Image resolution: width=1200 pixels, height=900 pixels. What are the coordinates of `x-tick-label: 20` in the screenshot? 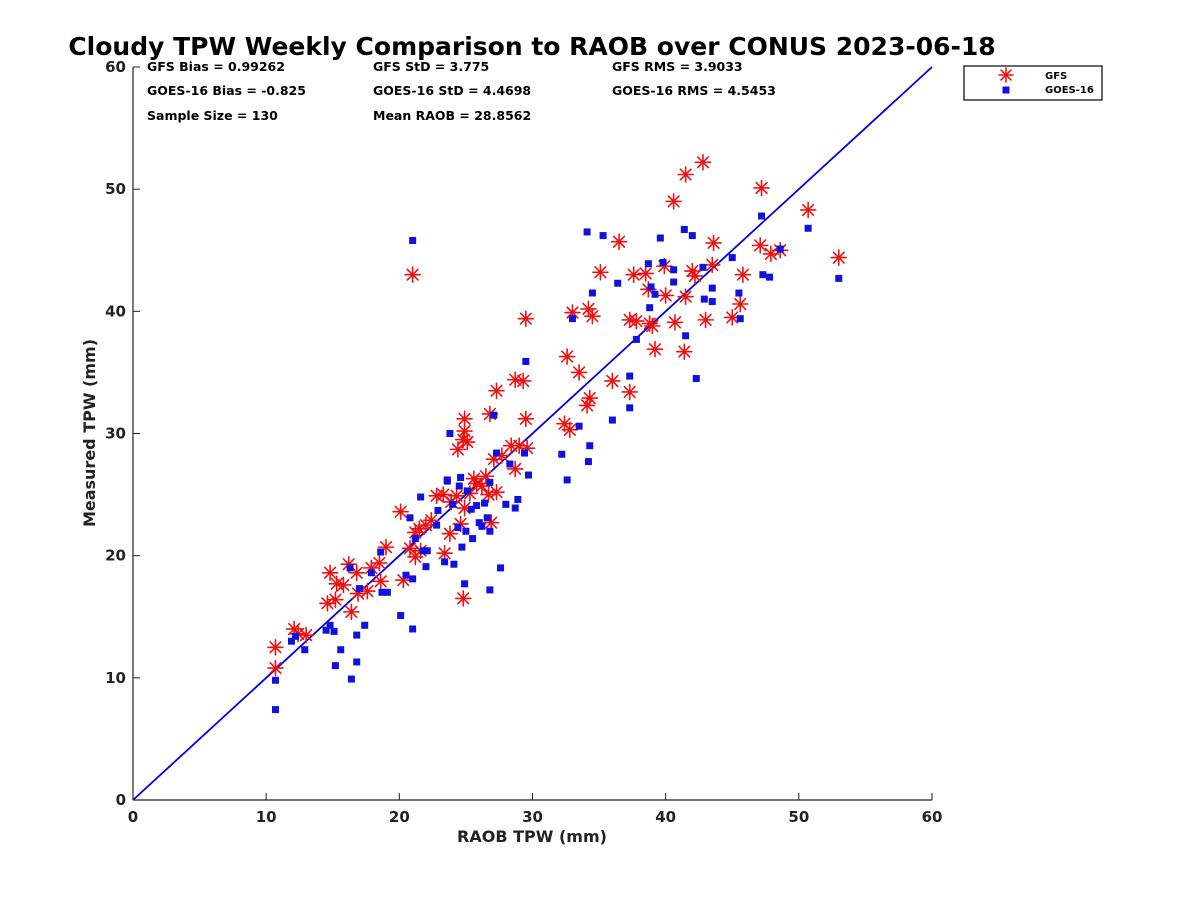 It's located at (399, 817).